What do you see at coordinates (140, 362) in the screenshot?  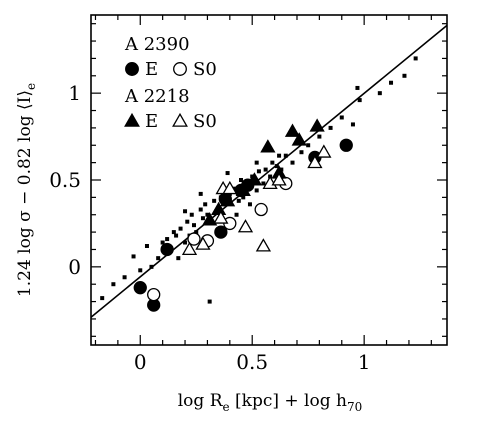 I see `x-tick-label: 0` at bounding box center [140, 362].